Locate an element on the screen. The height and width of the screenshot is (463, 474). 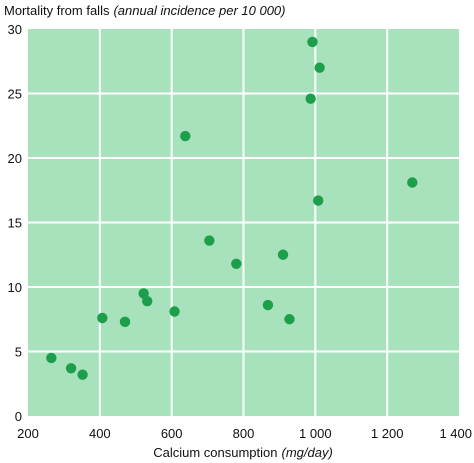
x-tick-label: 1 000 is located at coordinates (315, 433).